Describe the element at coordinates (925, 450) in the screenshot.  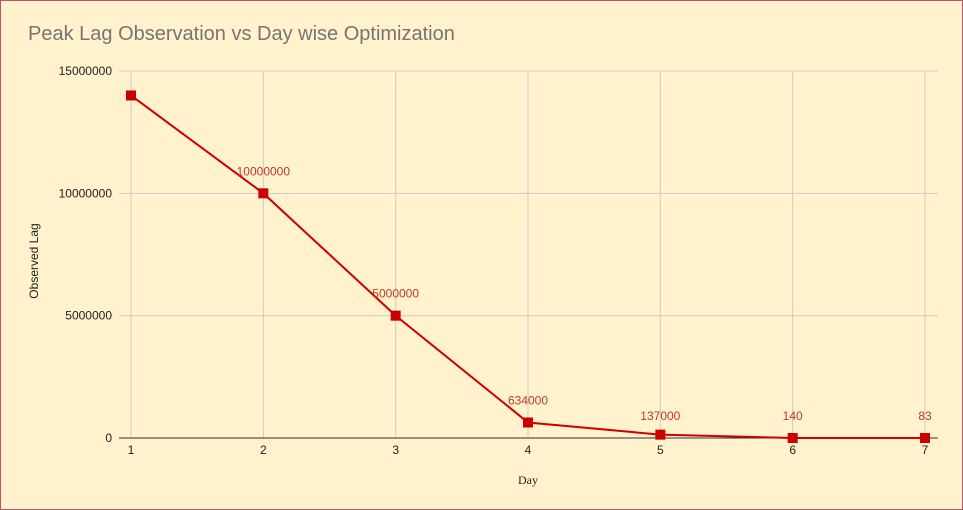
I see `x-tick-label: 7` at that location.